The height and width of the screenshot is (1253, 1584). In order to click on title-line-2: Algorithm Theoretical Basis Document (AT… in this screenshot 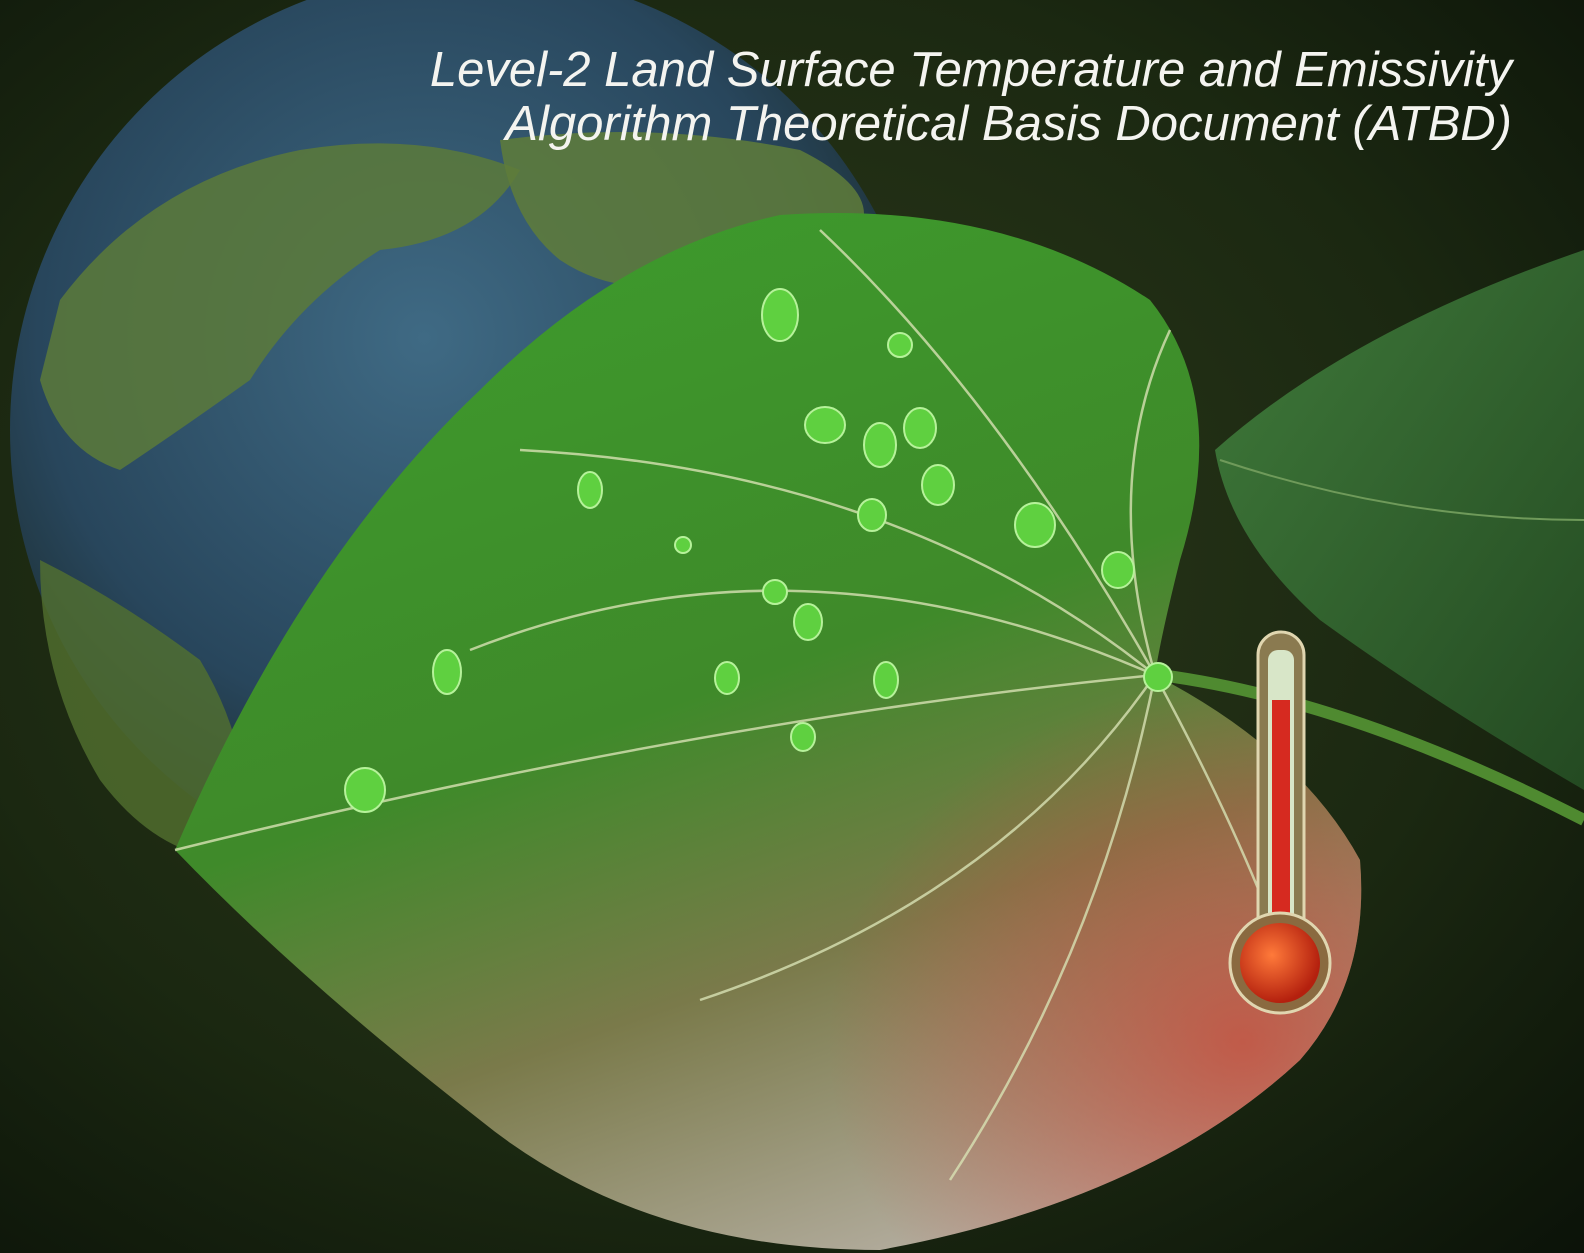, I will do `click(1007, 124)`.